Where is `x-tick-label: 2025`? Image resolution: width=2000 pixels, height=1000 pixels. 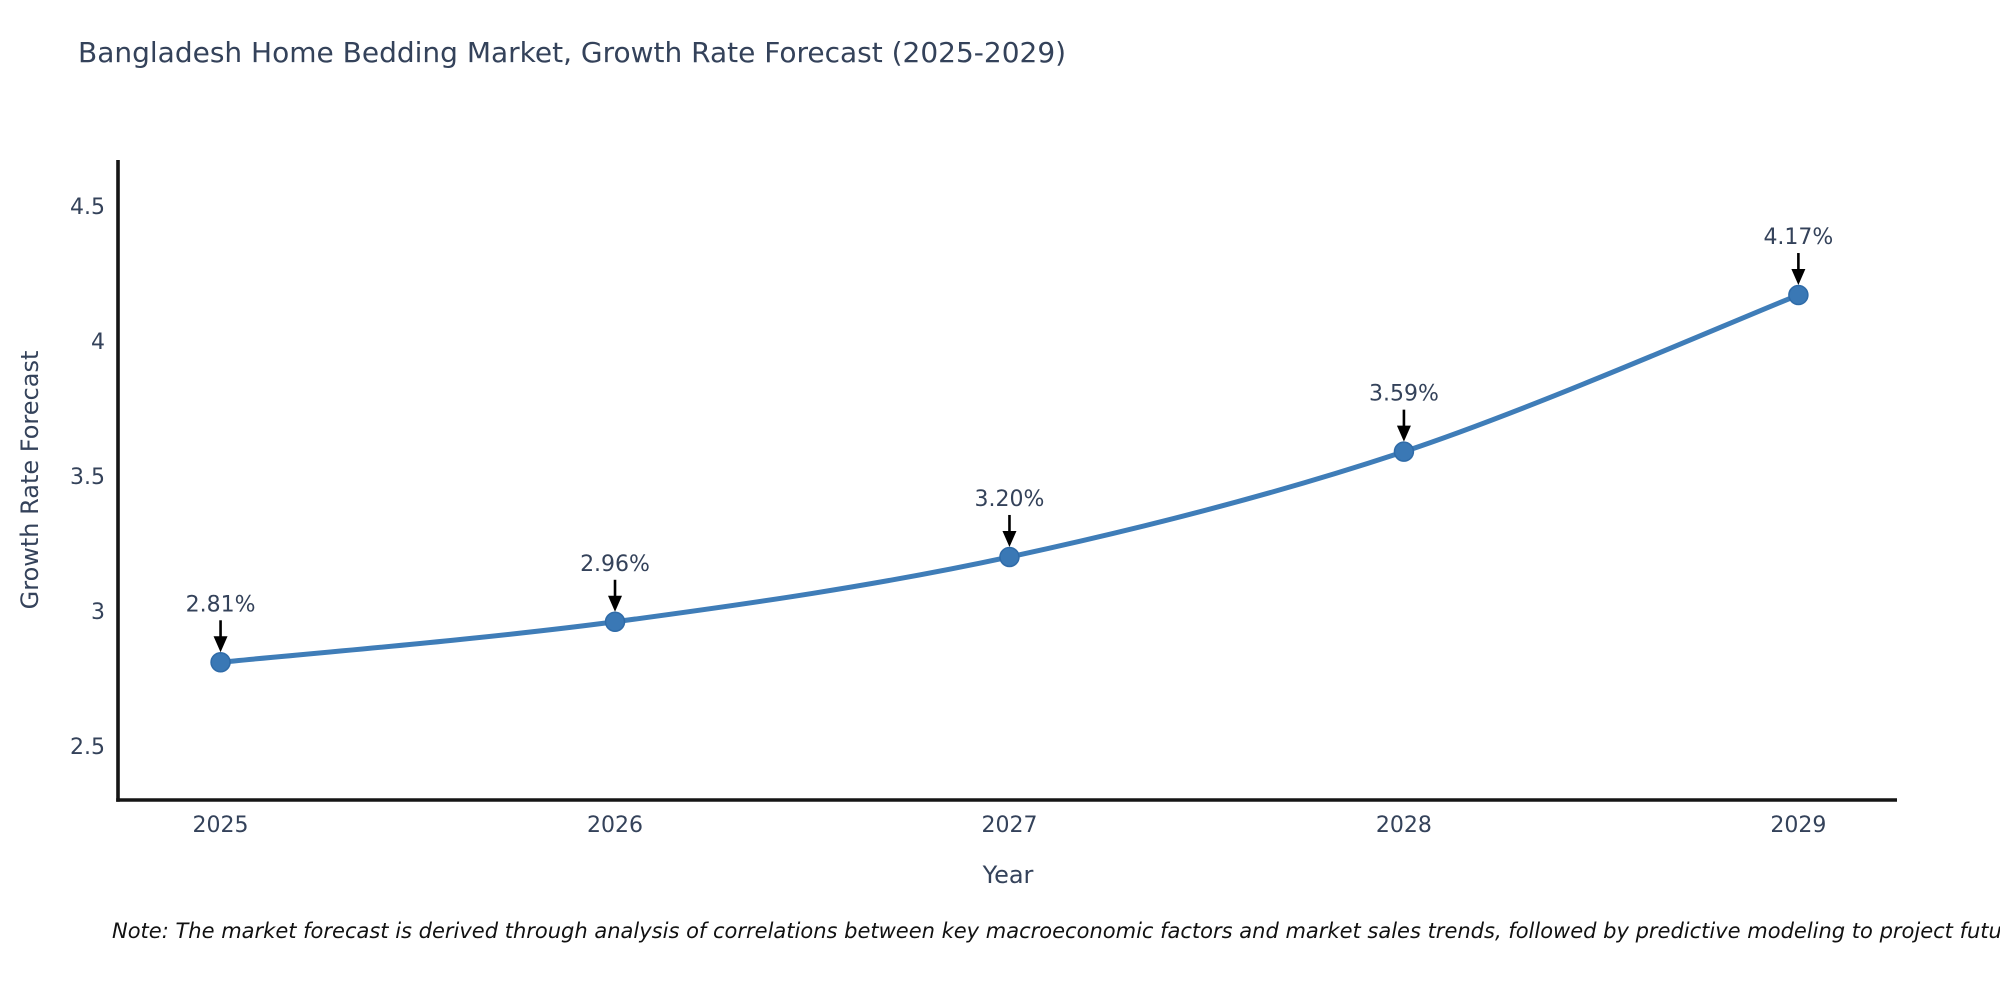
x-tick-label: 2025 is located at coordinates (221, 825).